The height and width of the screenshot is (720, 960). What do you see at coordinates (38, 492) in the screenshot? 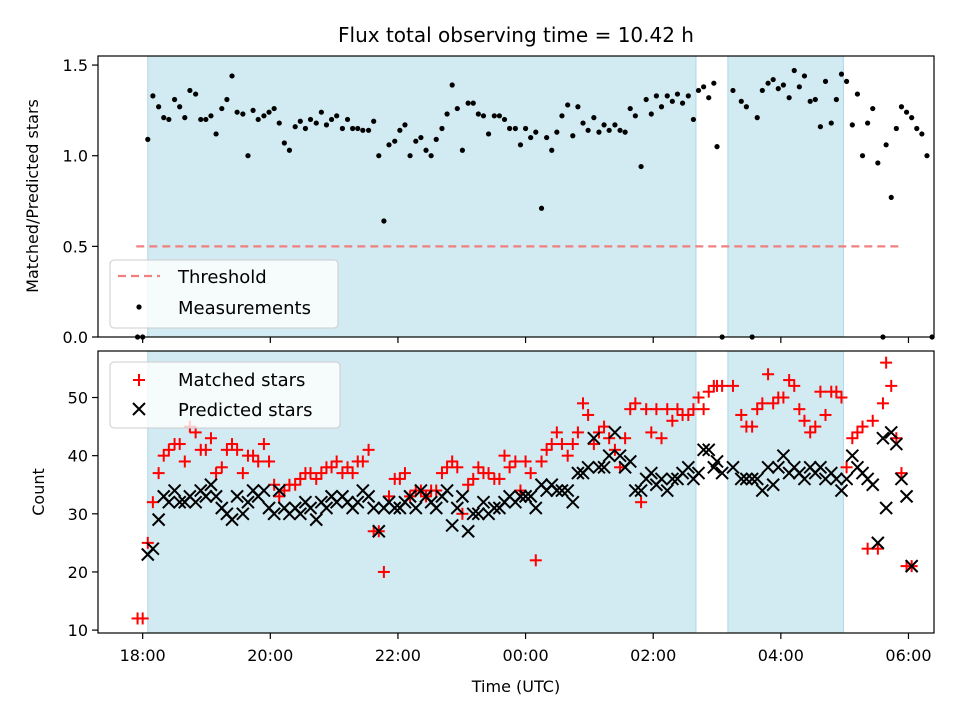
I see `bottom-y-axis-label: Count` at bounding box center [38, 492].